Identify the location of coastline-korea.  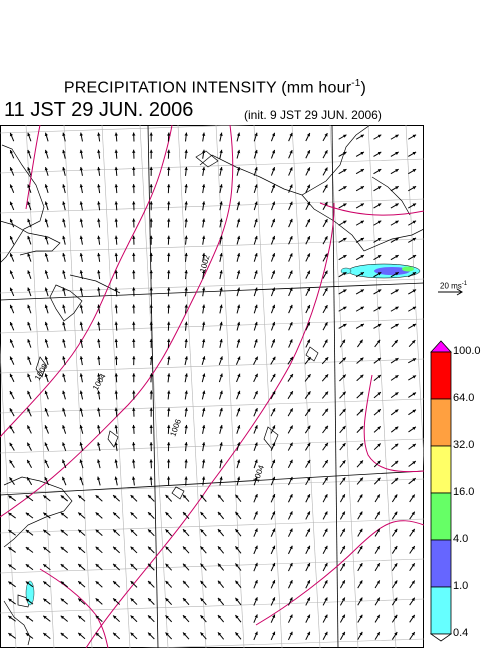
(22, 204).